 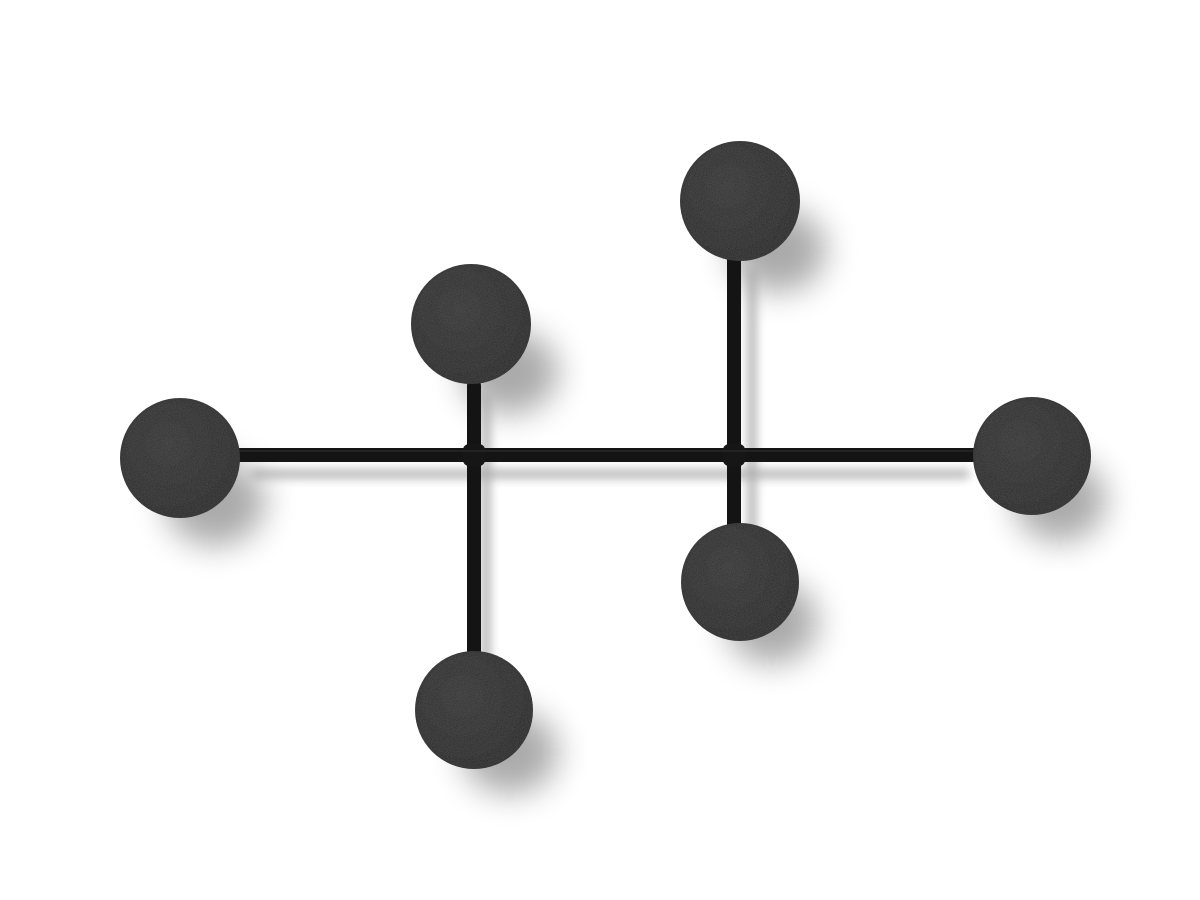 I want to click on knob-lower-right, so click(x=740, y=582).